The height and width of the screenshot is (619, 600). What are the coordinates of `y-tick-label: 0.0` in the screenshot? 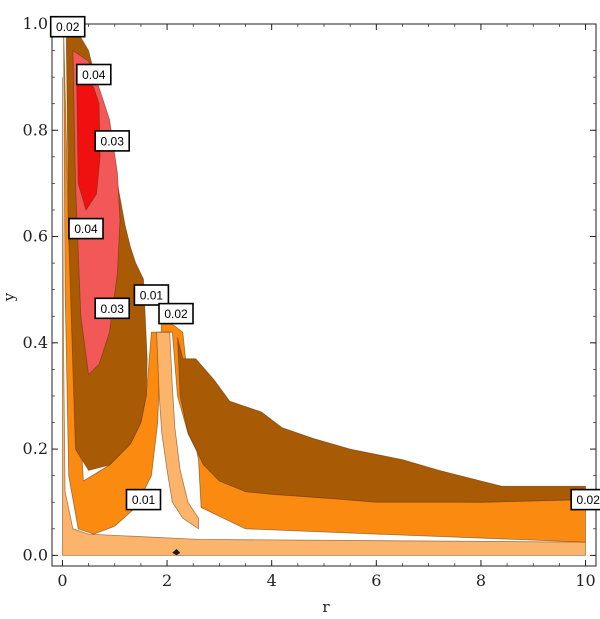 It's located at (35, 554).